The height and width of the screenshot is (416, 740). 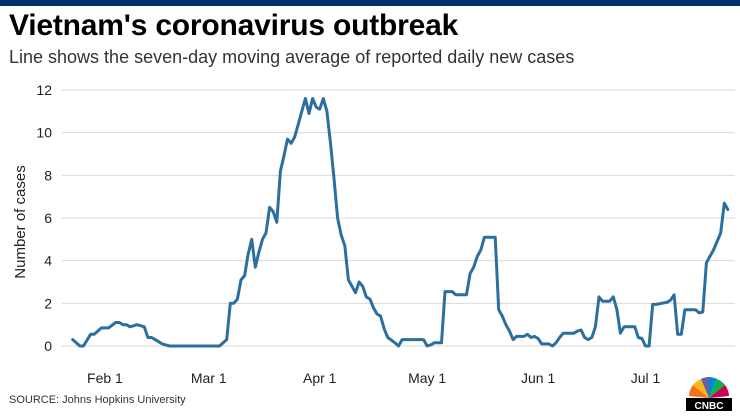 What do you see at coordinates (370, 3) in the screenshot?
I see `brand-top-bar` at bounding box center [370, 3].